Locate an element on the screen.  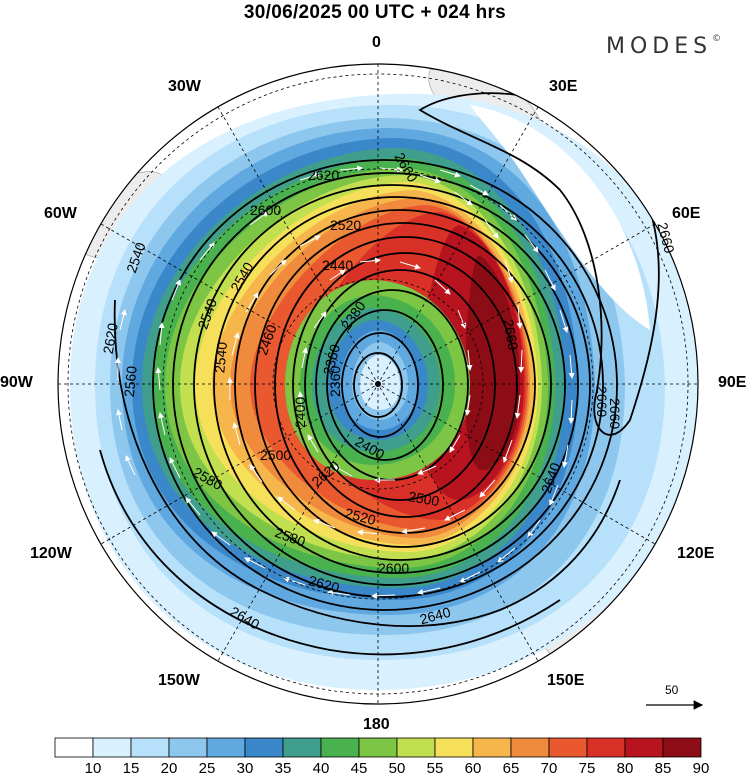
colorbar-tick-label: 35 is located at coordinates (283, 768).